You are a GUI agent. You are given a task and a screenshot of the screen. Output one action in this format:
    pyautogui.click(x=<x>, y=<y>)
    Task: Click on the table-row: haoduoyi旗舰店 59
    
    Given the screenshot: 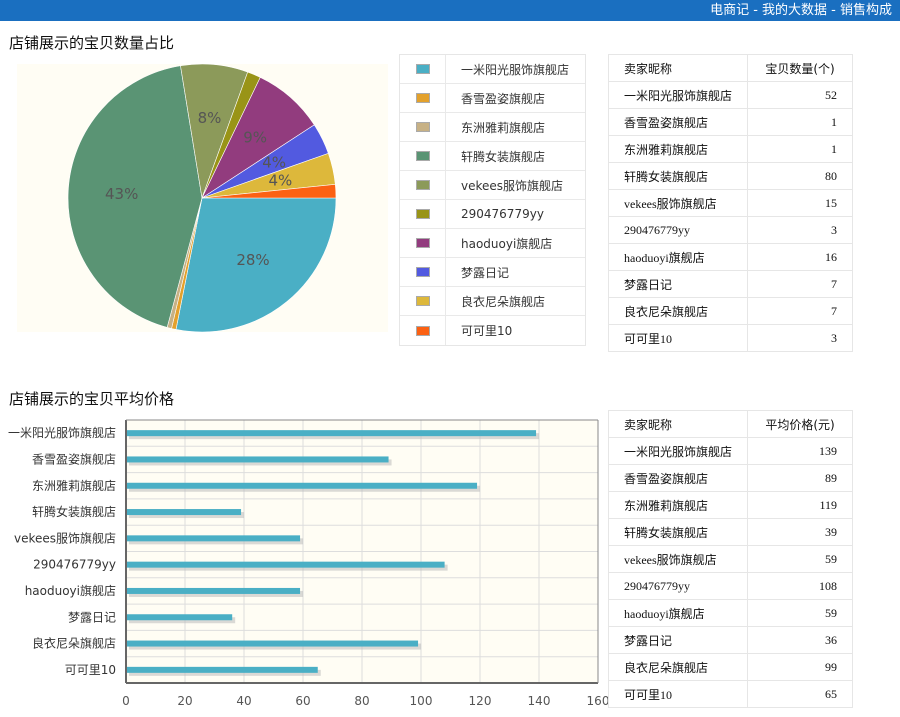 What is the action you would take?
    pyautogui.click(x=730, y=613)
    